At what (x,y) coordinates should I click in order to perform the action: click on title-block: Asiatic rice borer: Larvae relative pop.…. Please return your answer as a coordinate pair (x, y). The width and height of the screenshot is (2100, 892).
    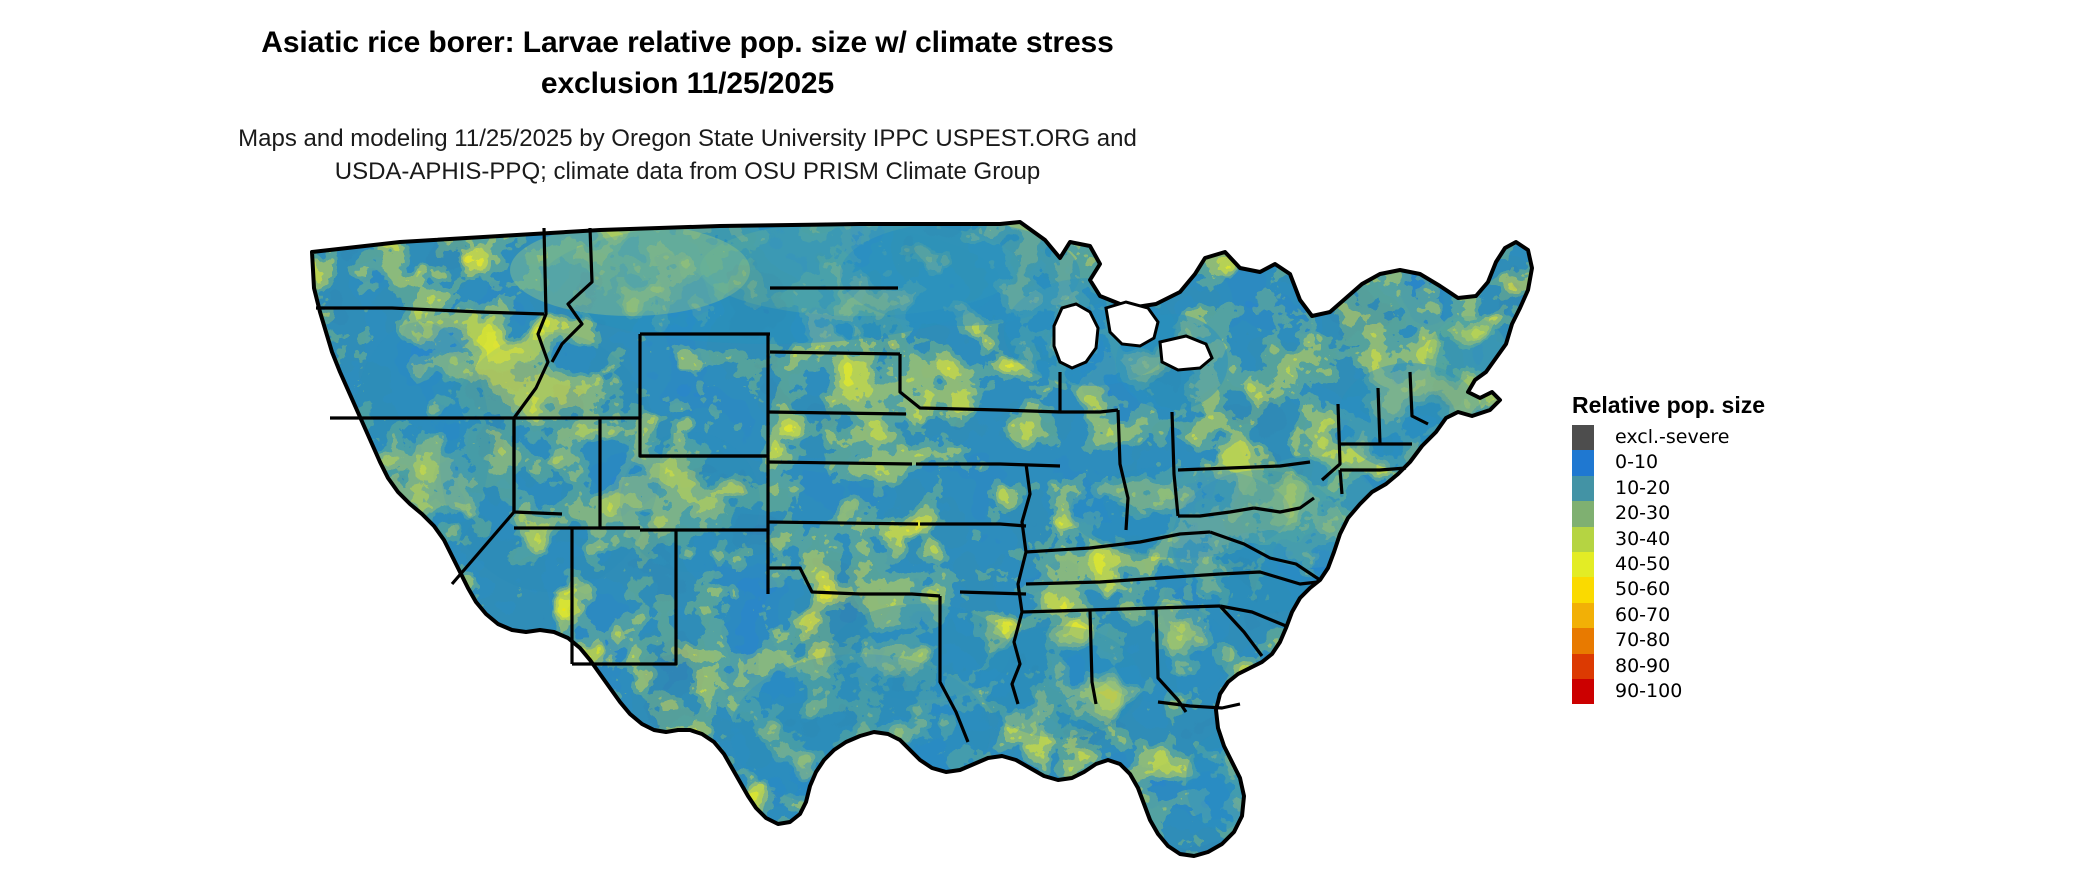
    Looking at the image, I should click on (687, 63).